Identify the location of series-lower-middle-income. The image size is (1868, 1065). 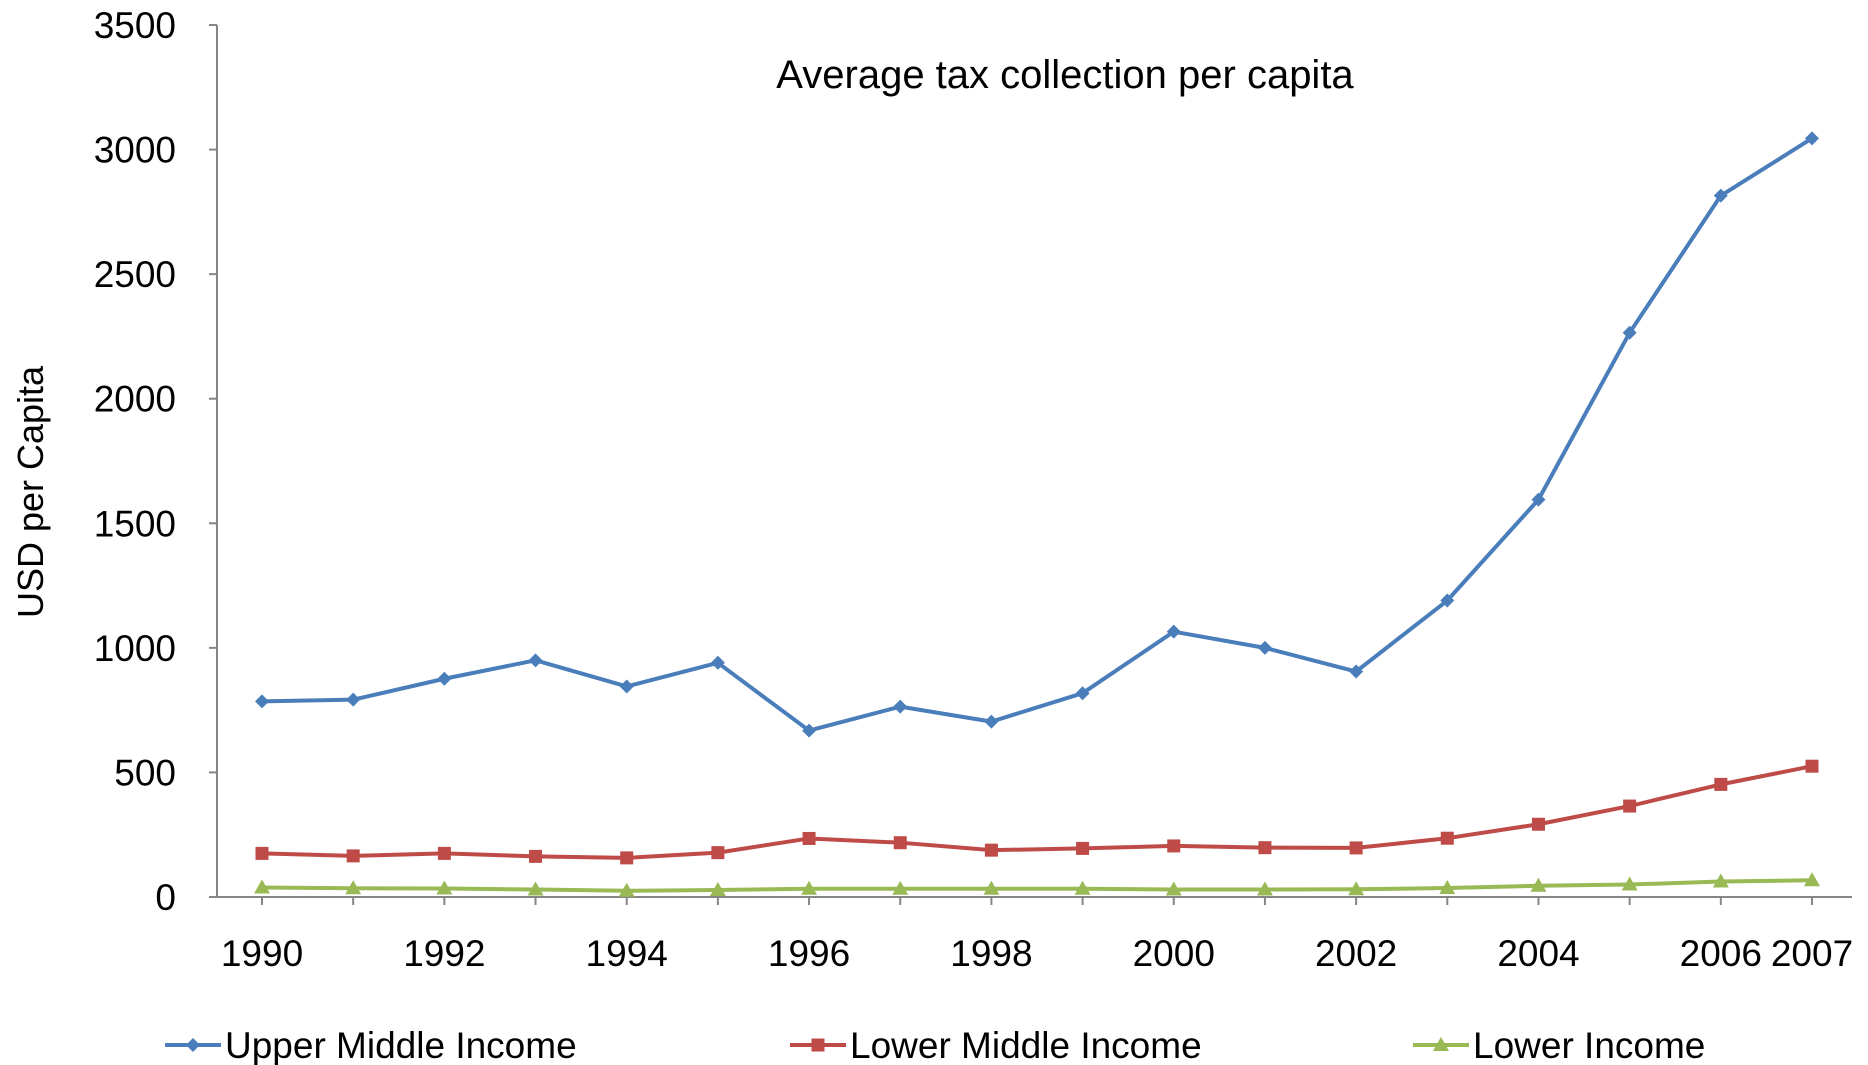
(1037, 812).